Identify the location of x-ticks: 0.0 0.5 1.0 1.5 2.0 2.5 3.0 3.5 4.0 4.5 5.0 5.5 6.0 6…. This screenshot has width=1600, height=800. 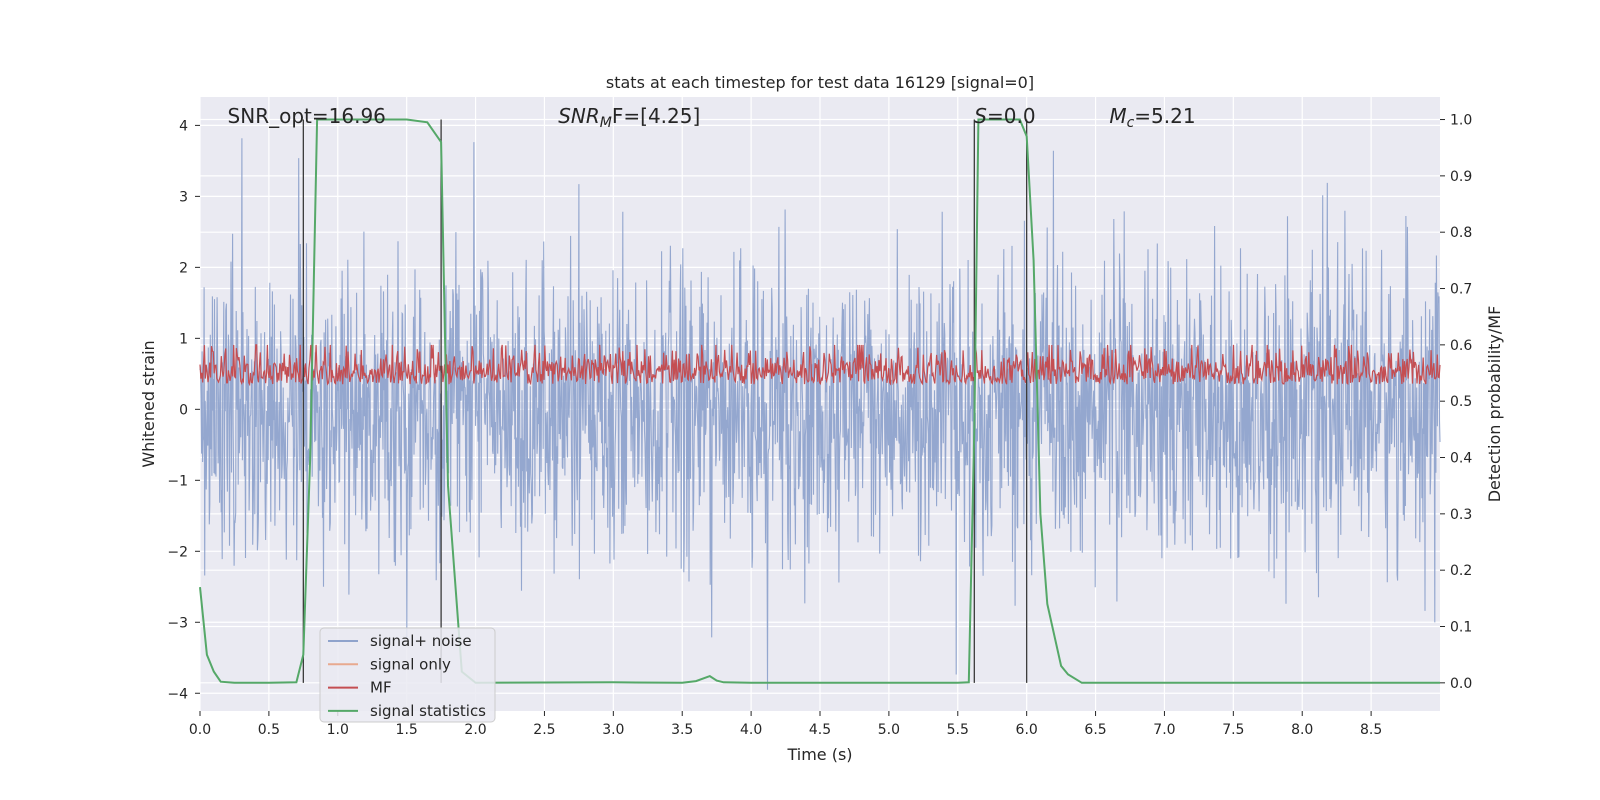
(785, 724).